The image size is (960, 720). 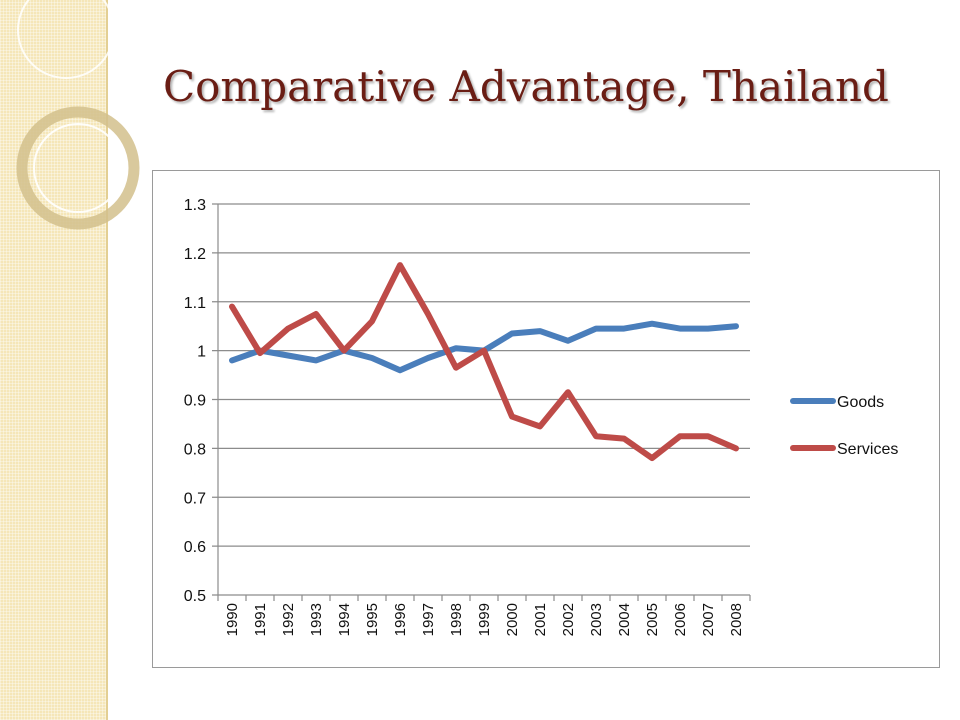 What do you see at coordinates (54, 360) in the screenshot?
I see `decorative-side-strip` at bounding box center [54, 360].